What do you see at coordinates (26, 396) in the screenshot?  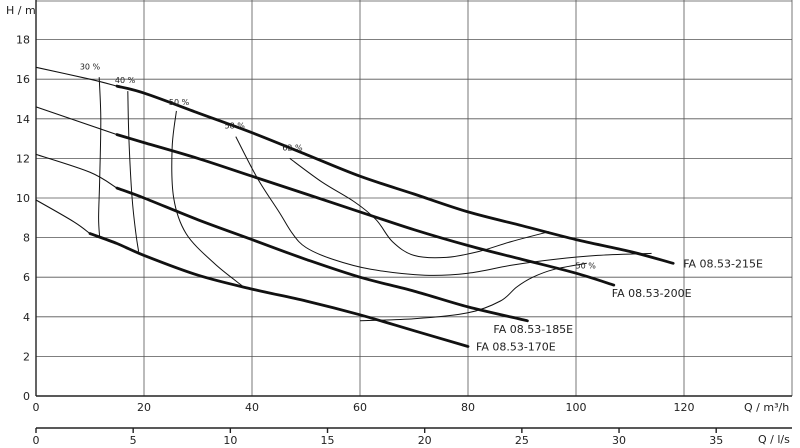 I see `y-tick-label: 0` at bounding box center [26, 396].